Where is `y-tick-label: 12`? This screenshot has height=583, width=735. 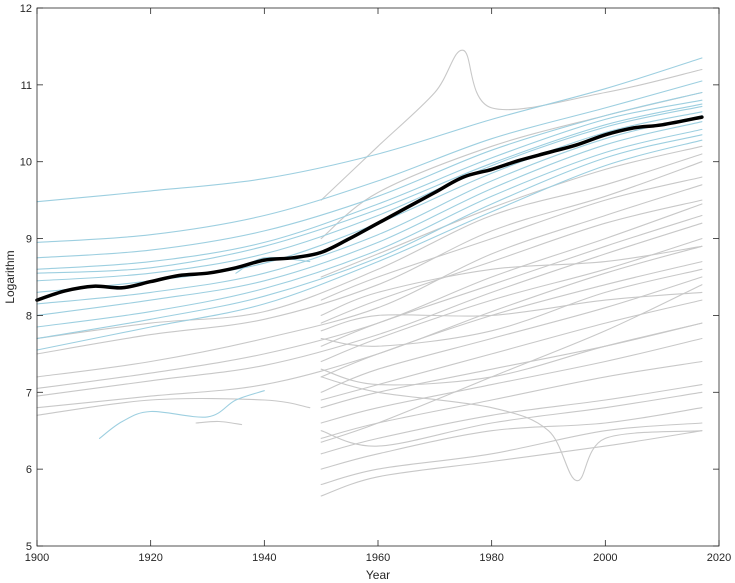
y-tick-label: 12 is located at coordinates (26, 9).